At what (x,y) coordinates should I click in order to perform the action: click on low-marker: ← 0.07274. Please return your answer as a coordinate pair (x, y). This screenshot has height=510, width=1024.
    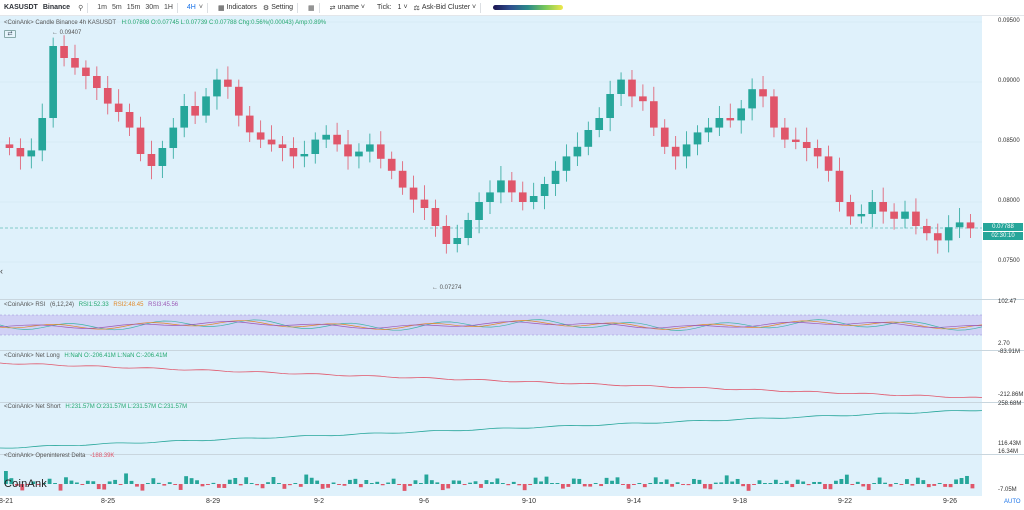
    Looking at the image, I should click on (447, 288).